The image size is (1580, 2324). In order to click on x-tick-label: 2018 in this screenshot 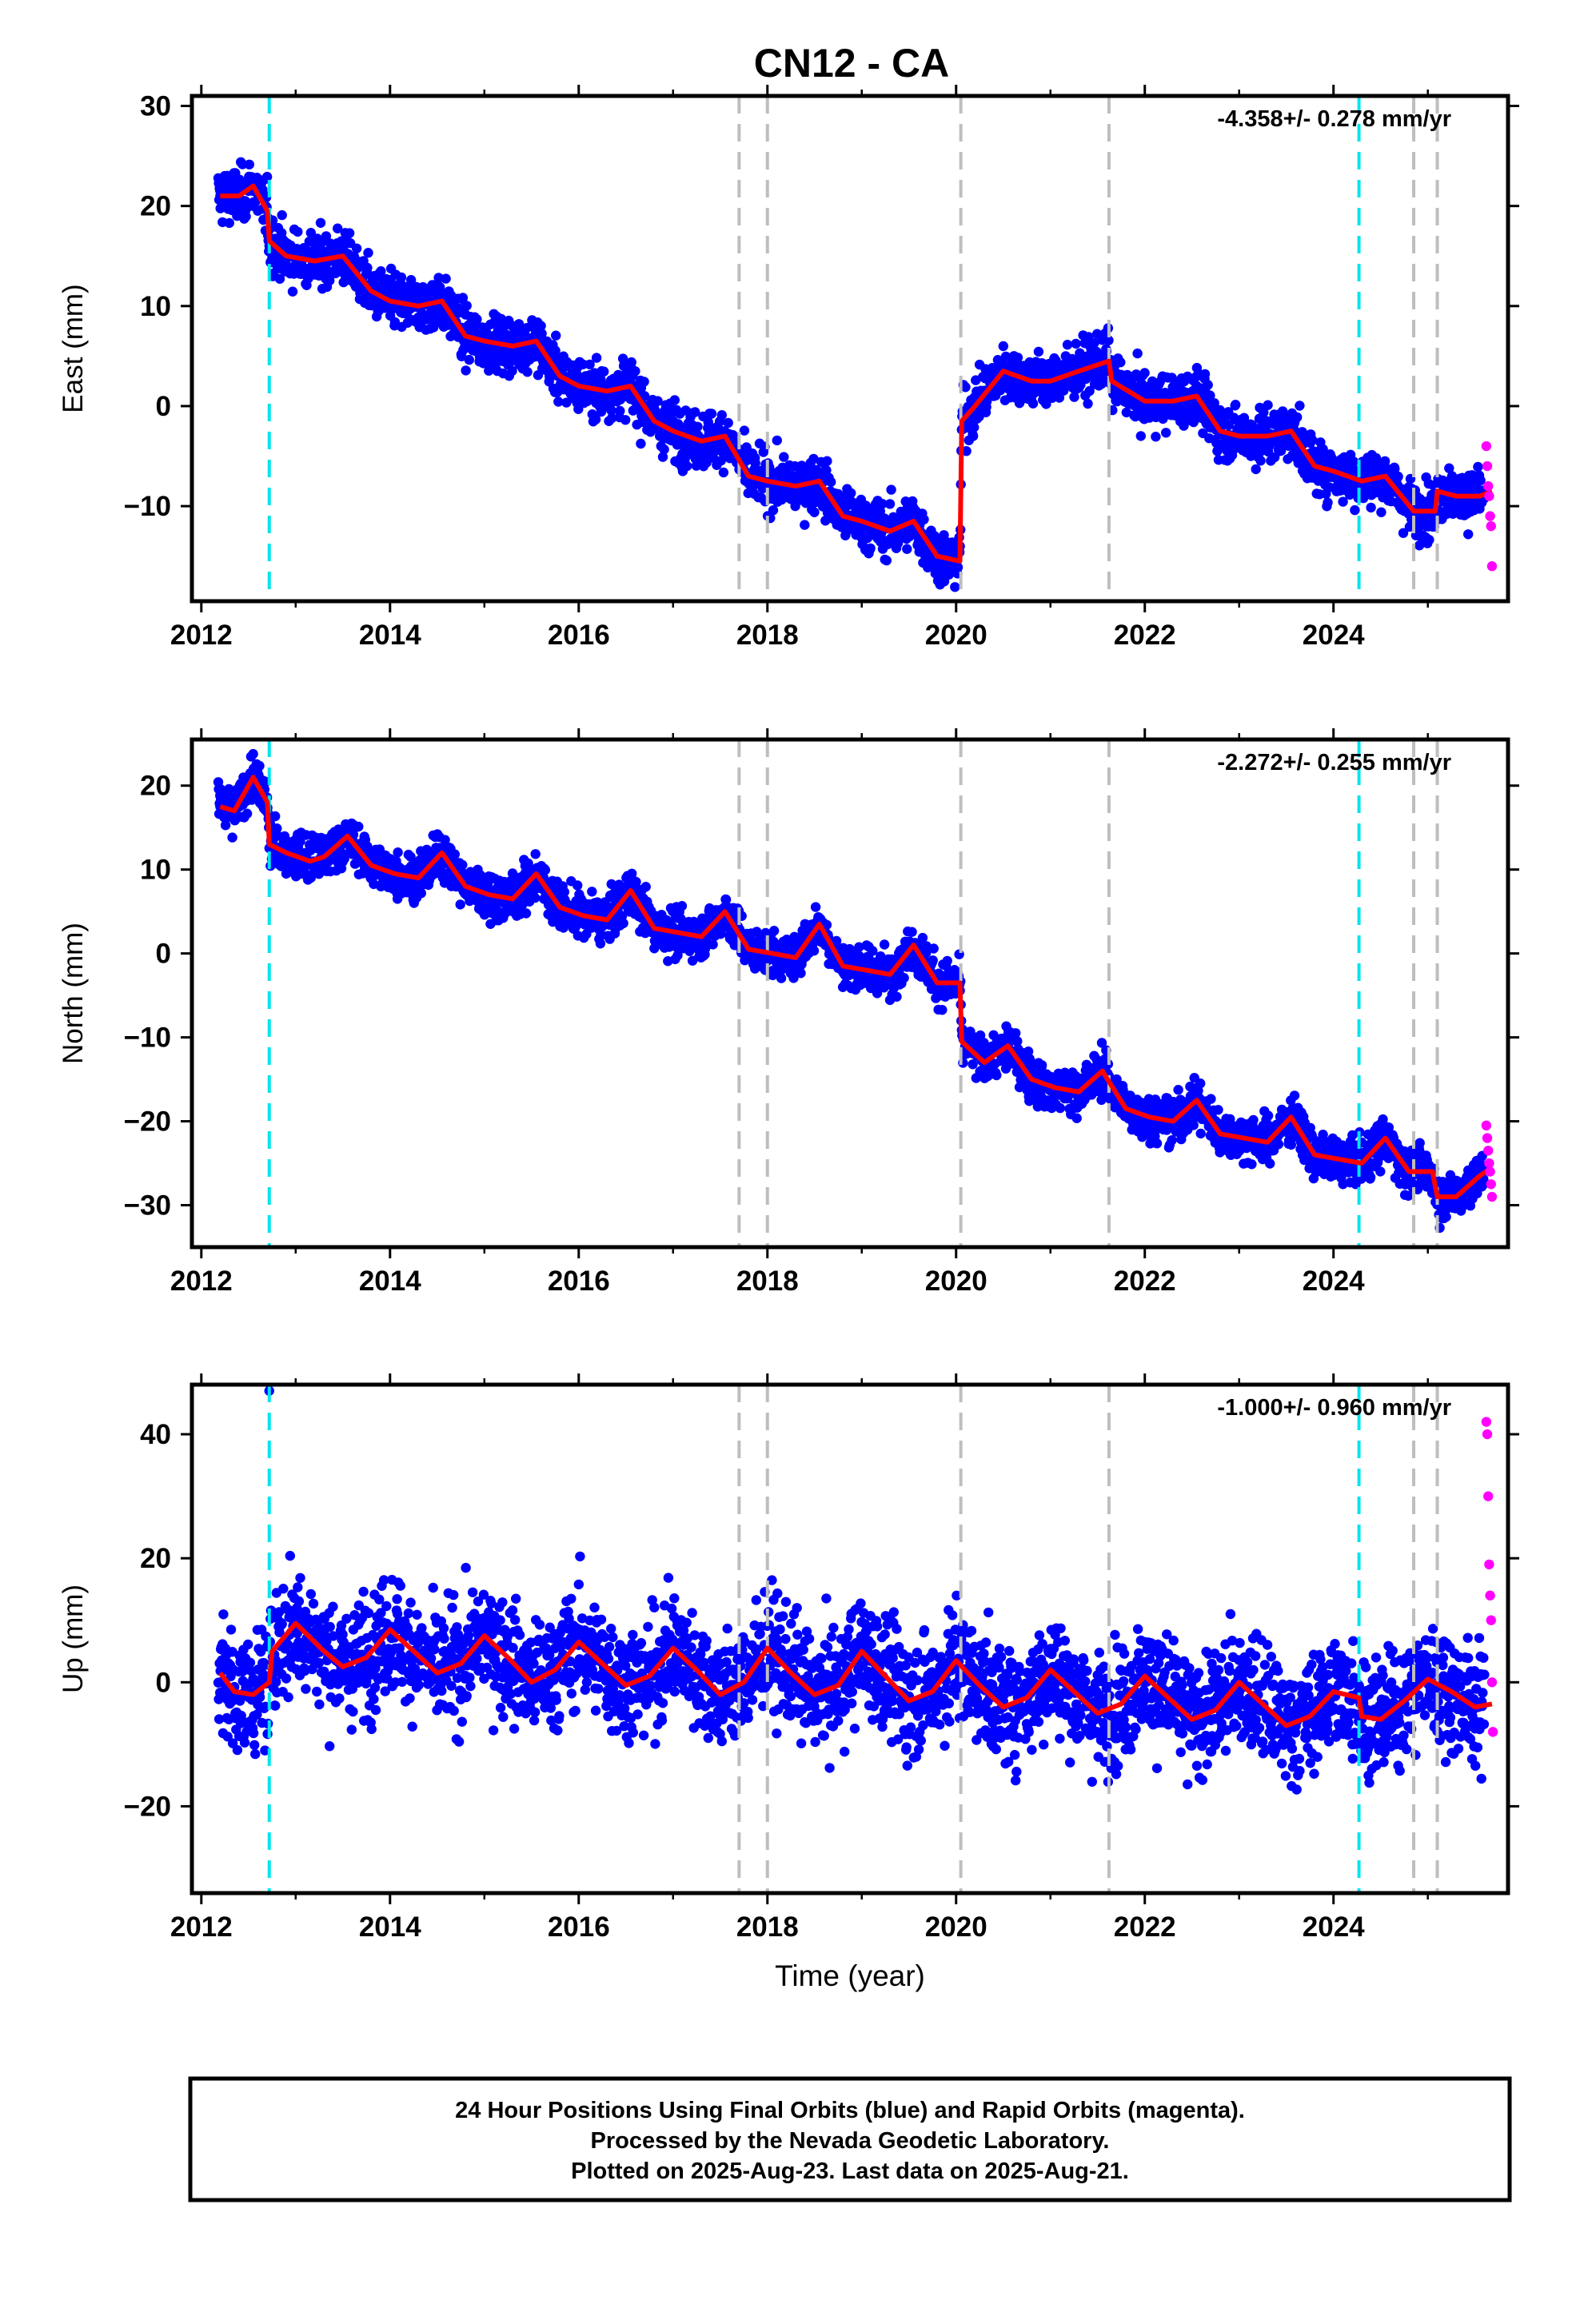, I will do `click(768, 635)`.